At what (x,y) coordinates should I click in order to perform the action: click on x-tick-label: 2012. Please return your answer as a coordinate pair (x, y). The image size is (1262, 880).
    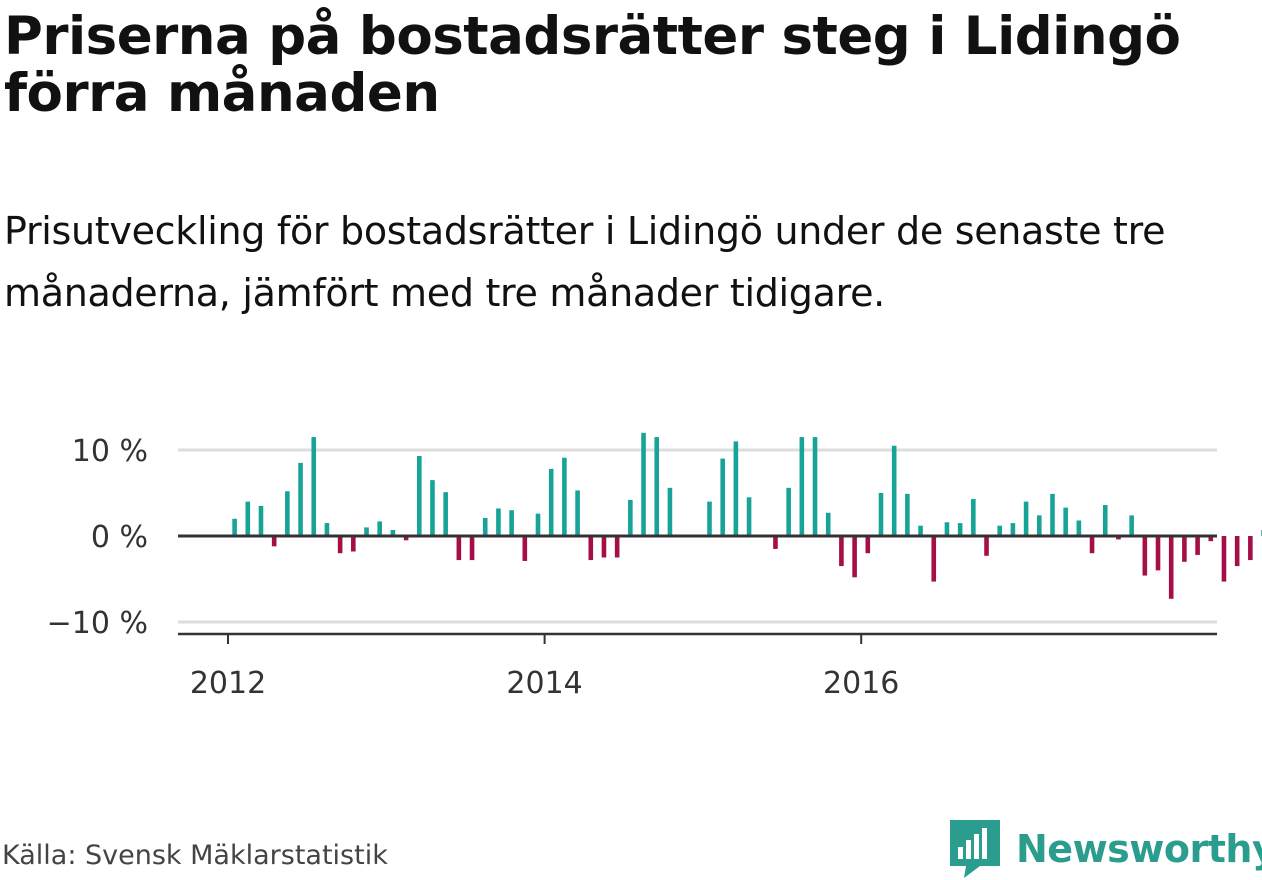
    Looking at the image, I should click on (228, 683).